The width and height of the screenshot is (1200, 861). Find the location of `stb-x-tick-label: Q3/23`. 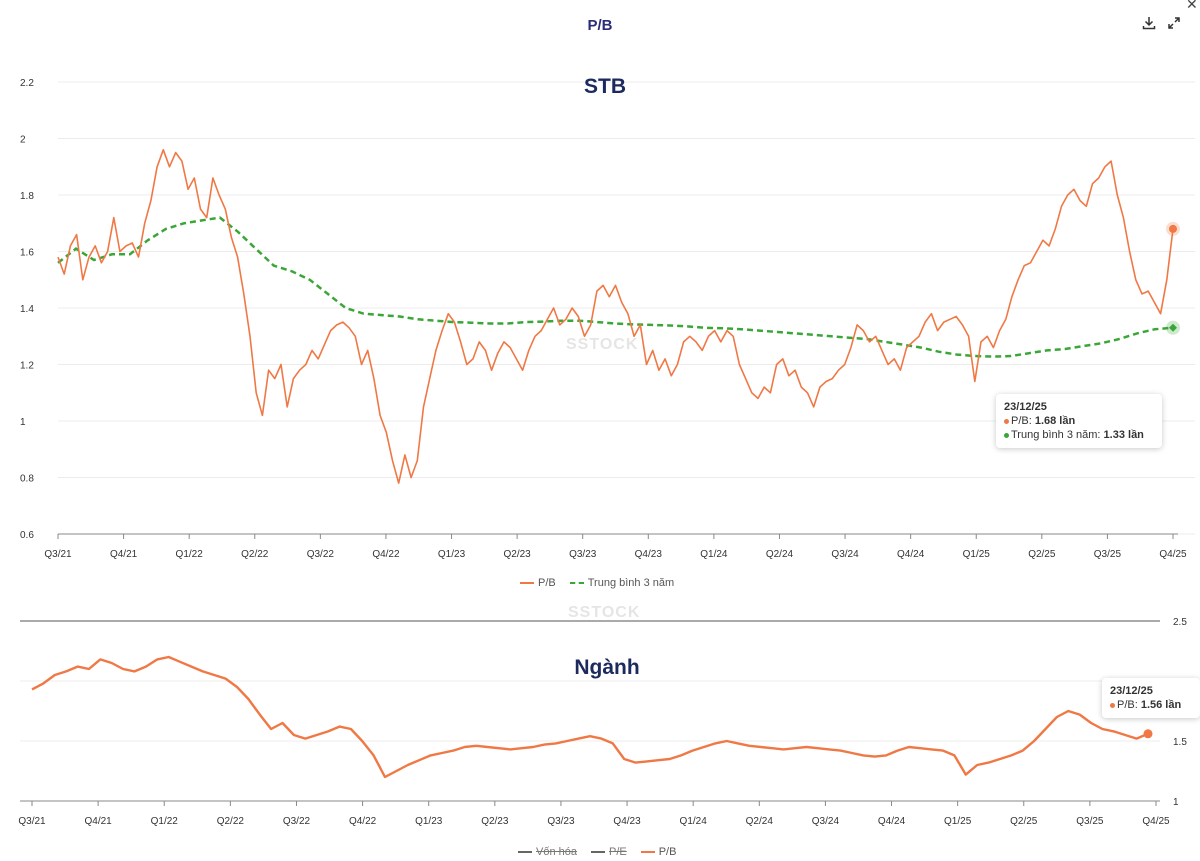

stb-x-tick-label: Q3/23 is located at coordinates (583, 554).